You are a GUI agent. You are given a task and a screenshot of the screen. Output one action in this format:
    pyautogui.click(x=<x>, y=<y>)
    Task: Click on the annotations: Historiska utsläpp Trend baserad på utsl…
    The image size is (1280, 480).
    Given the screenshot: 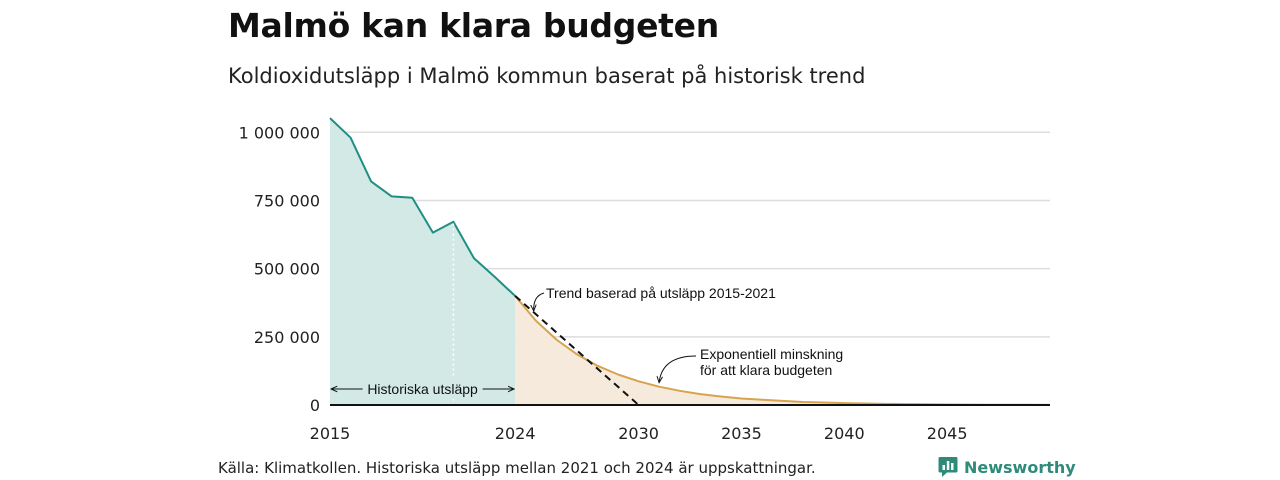 What is the action you would take?
    pyautogui.click(x=587, y=312)
    